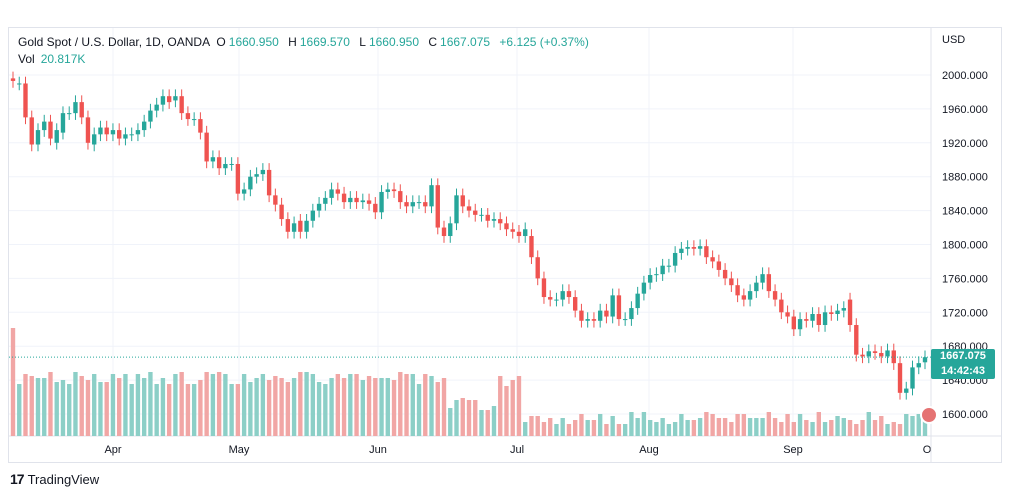 The height and width of the screenshot is (498, 1012). I want to click on volume-legend: Vol 20.817K, so click(51, 59).